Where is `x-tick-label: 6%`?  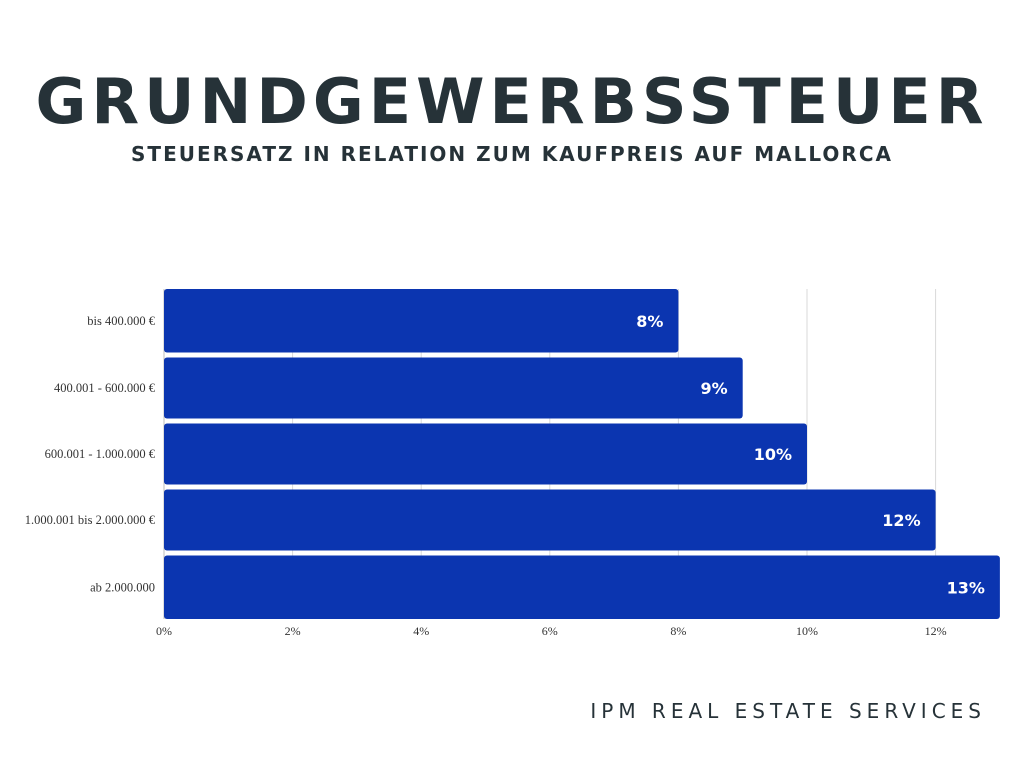
x-tick-label: 6% is located at coordinates (550, 631).